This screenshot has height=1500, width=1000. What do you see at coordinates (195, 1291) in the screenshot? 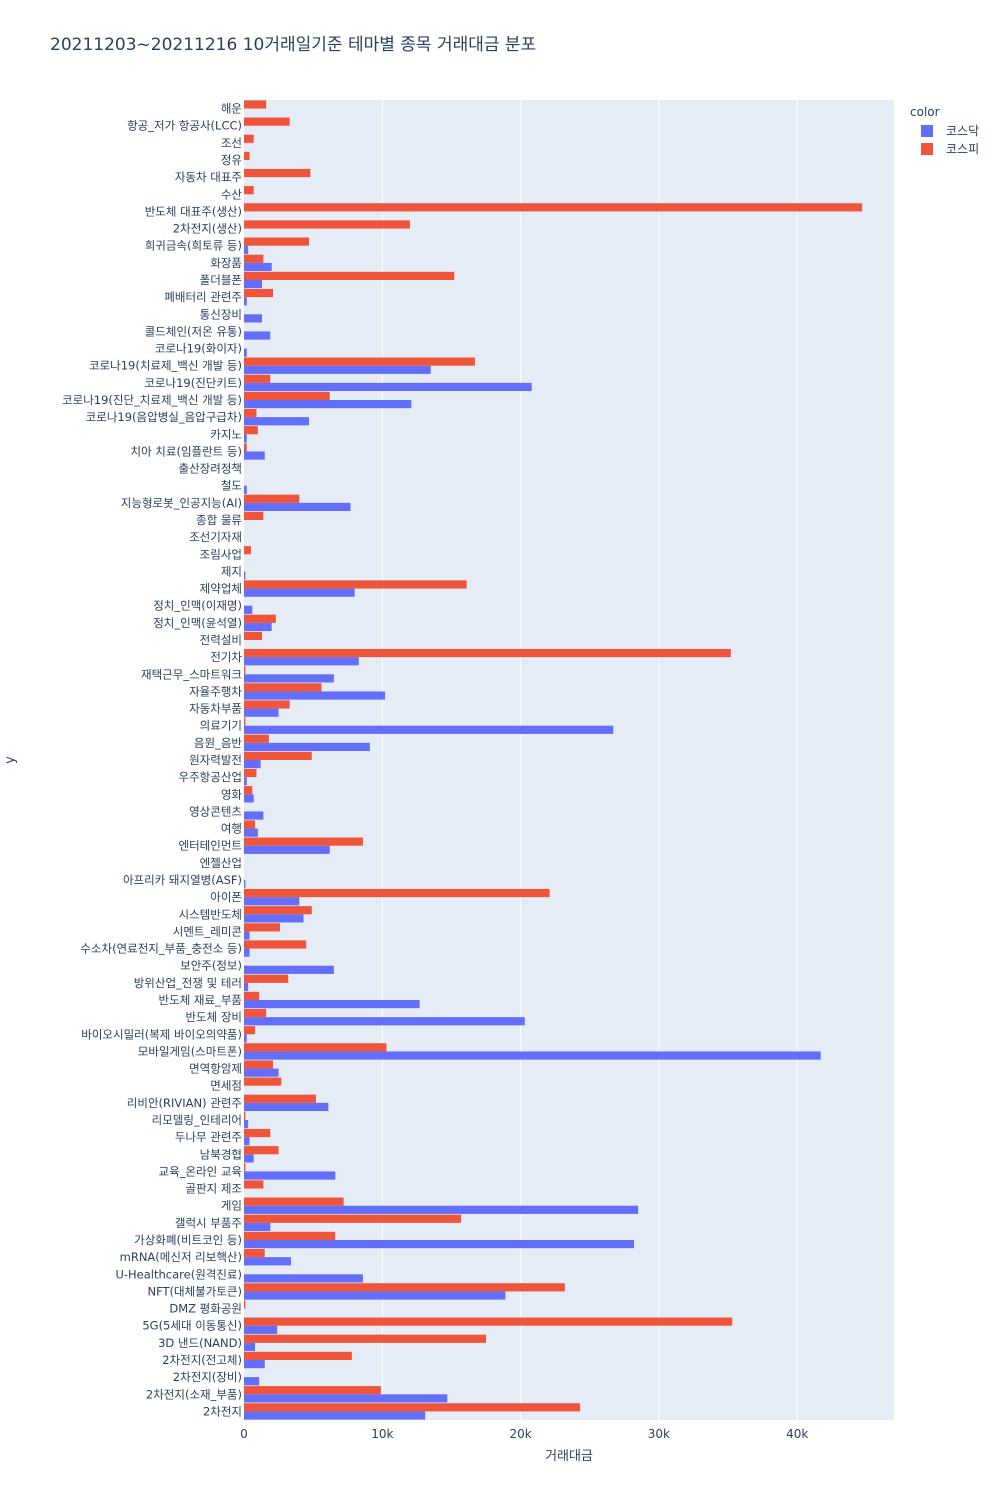
I see `y-tick-label: NFT(대체불가토큰)` at bounding box center [195, 1291].